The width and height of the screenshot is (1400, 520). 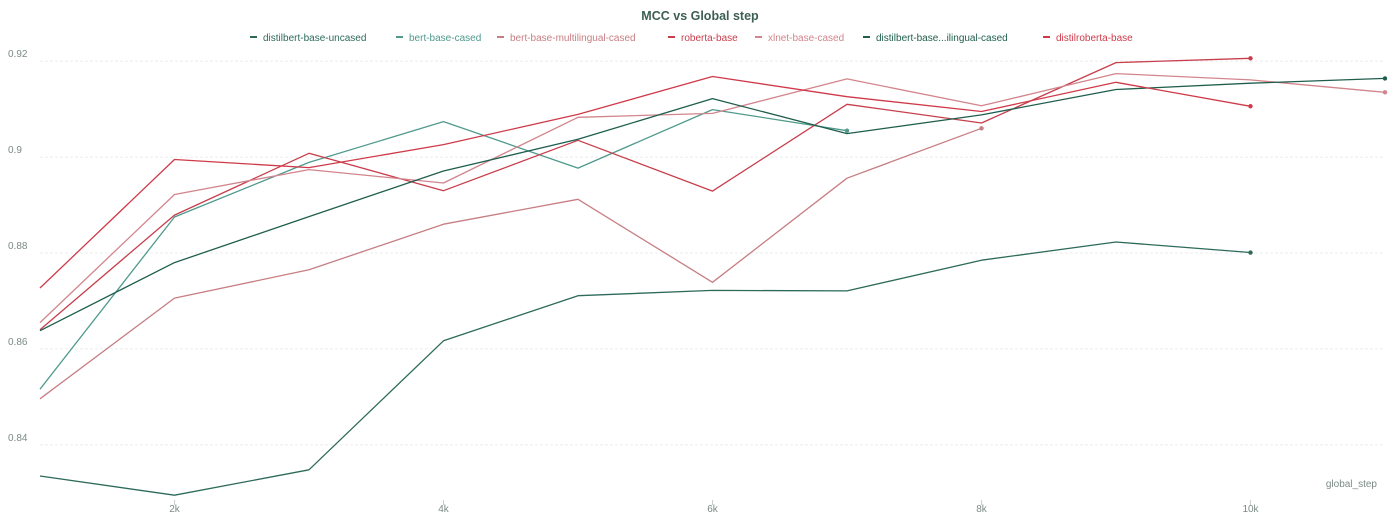 What do you see at coordinates (709, 38) in the screenshot?
I see `legend-label: roberta-base` at bounding box center [709, 38].